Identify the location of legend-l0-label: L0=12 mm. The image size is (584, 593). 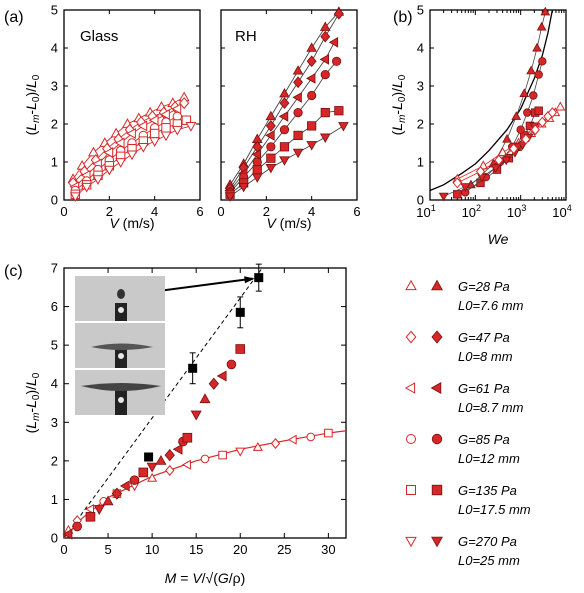
(489, 458).